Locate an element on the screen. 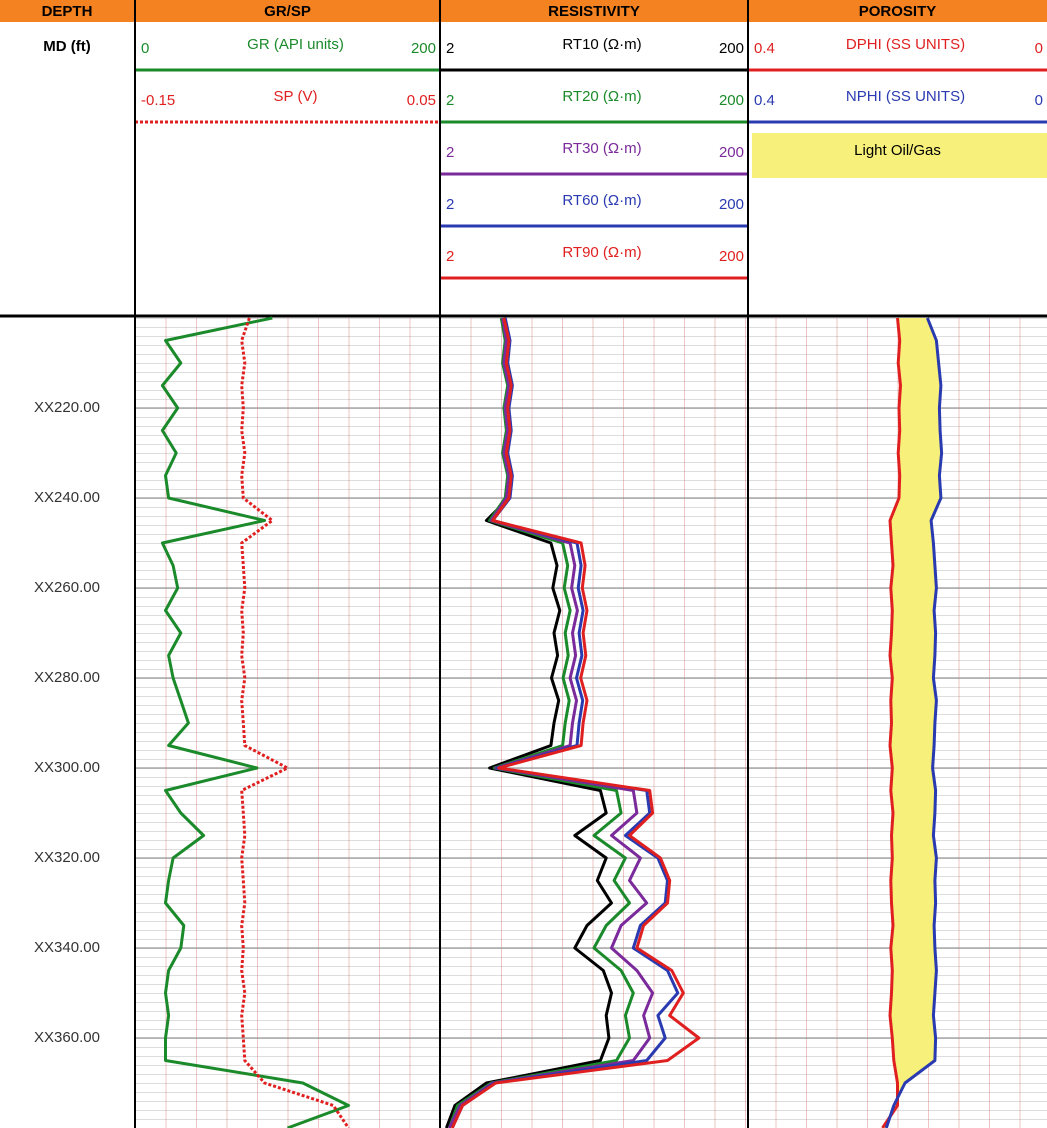 The width and height of the screenshot is (1047, 1128). legend-label: NPHI (SS UNITS) is located at coordinates (905, 96).